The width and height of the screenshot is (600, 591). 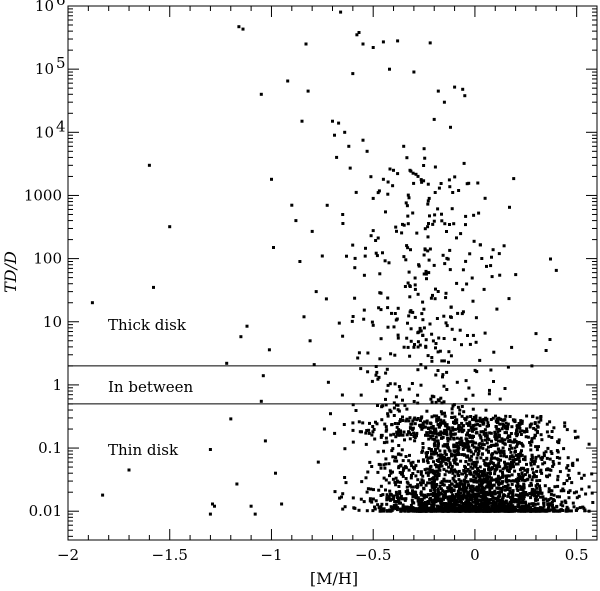 I want to click on y-tick-label-exponent: 6, so click(x=61, y=4).